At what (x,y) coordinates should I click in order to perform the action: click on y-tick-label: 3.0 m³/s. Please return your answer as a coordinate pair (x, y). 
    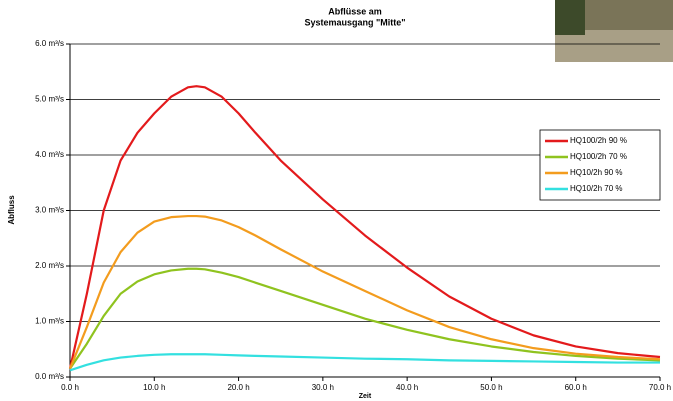
    Looking at the image, I should click on (49, 210).